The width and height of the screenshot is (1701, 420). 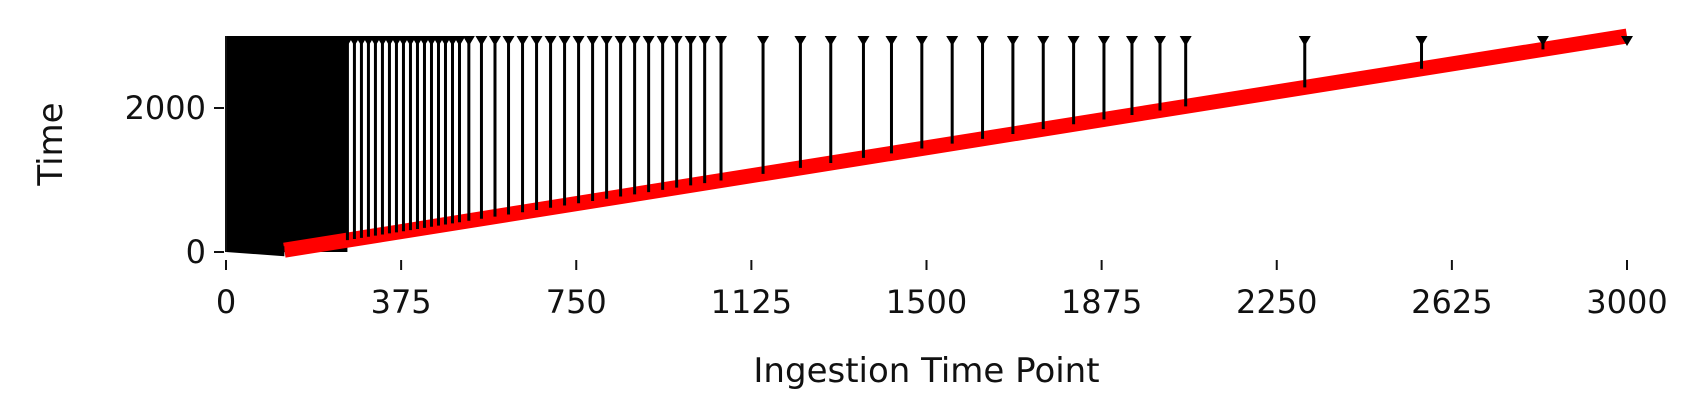 What do you see at coordinates (196, 252) in the screenshot?
I see `y-tick-label: 0` at bounding box center [196, 252].